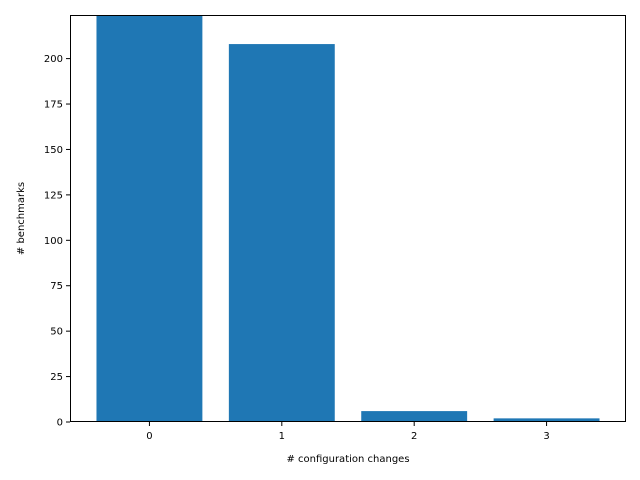 This screenshot has width=640, height=480. I want to click on y-tick-label: 0, so click(60, 423).